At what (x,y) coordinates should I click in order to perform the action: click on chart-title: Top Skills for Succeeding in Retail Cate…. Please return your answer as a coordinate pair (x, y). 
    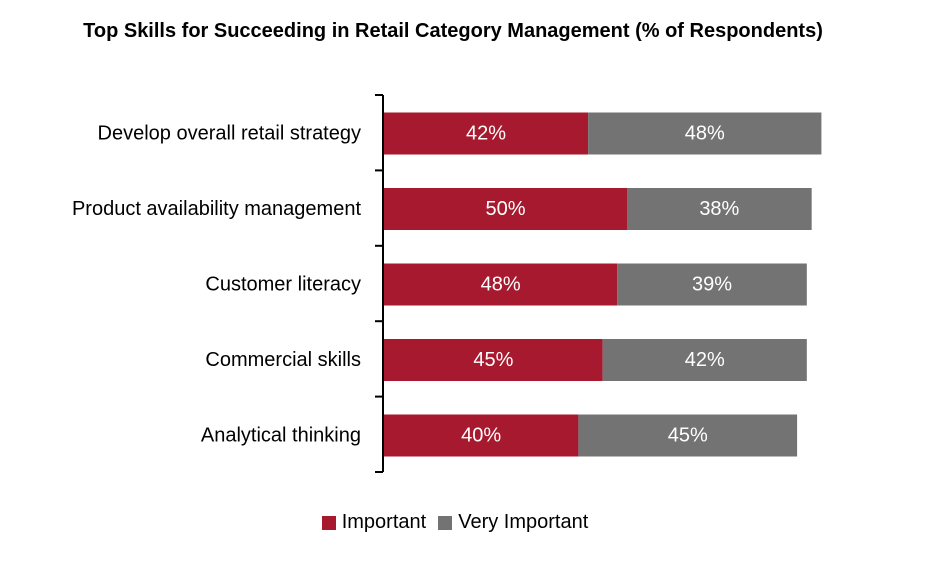
    Looking at the image, I should click on (453, 31).